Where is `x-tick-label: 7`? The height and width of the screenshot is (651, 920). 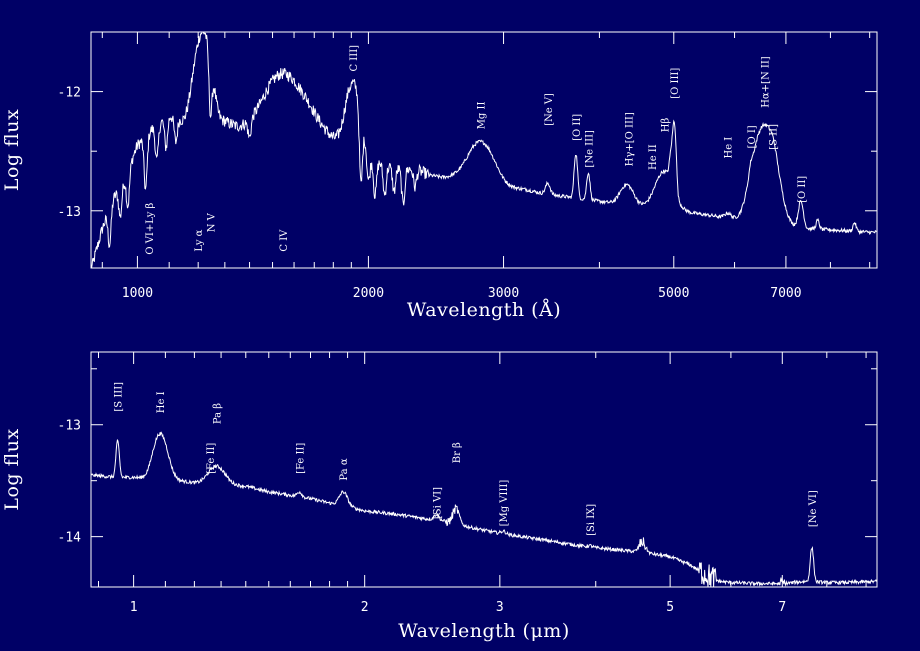 x-tick-label: 7 is located at coordinates (782, 607).